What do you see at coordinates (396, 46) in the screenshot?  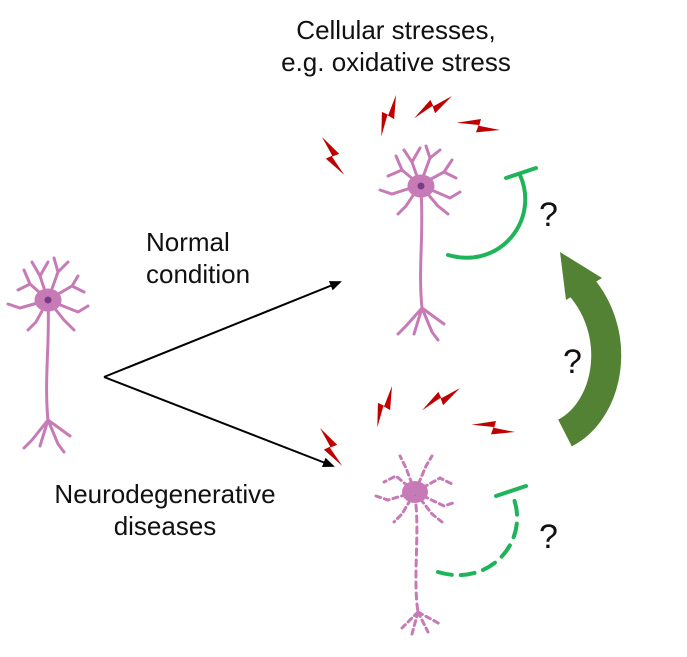 I see `stress-label: Cellular stresses, e.g. oxidative stress` at bounding box center [396, 46].